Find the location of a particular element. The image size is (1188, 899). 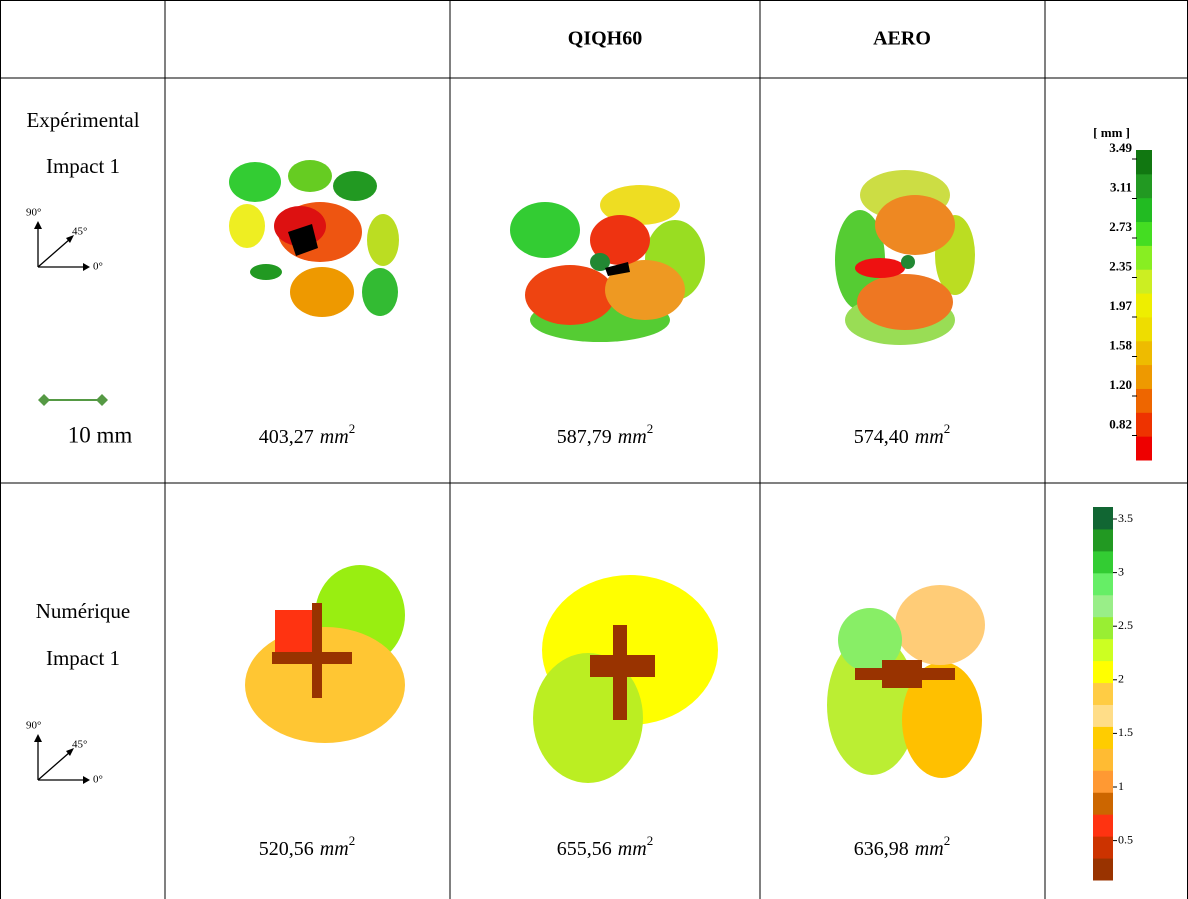

legend-tick-label: 0.82 is located at coordinates (1120, 423).